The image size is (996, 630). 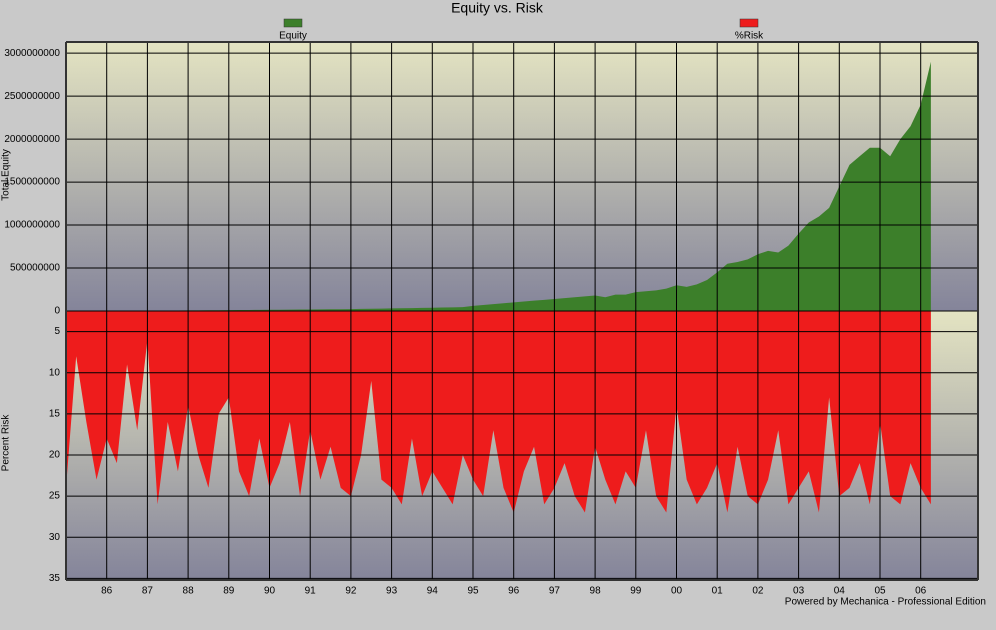 I want to click on y2-tick-label: 10, so click(x=55, y=372).